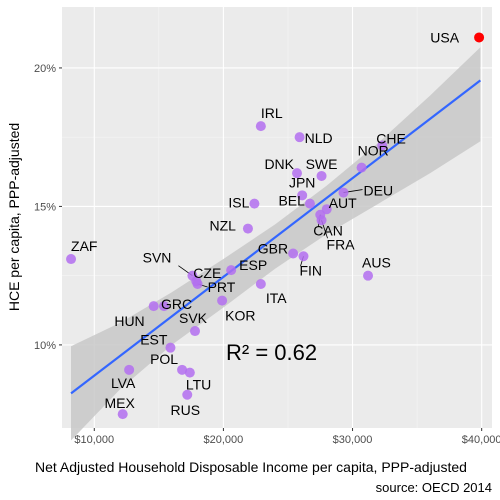 Image resolution: width=500 pixels, height=500 pixels. What do you see at coordinates (45, 207) in the screenshot?
I see `y-tick-label: 15%` at bounding box center [45, 207].